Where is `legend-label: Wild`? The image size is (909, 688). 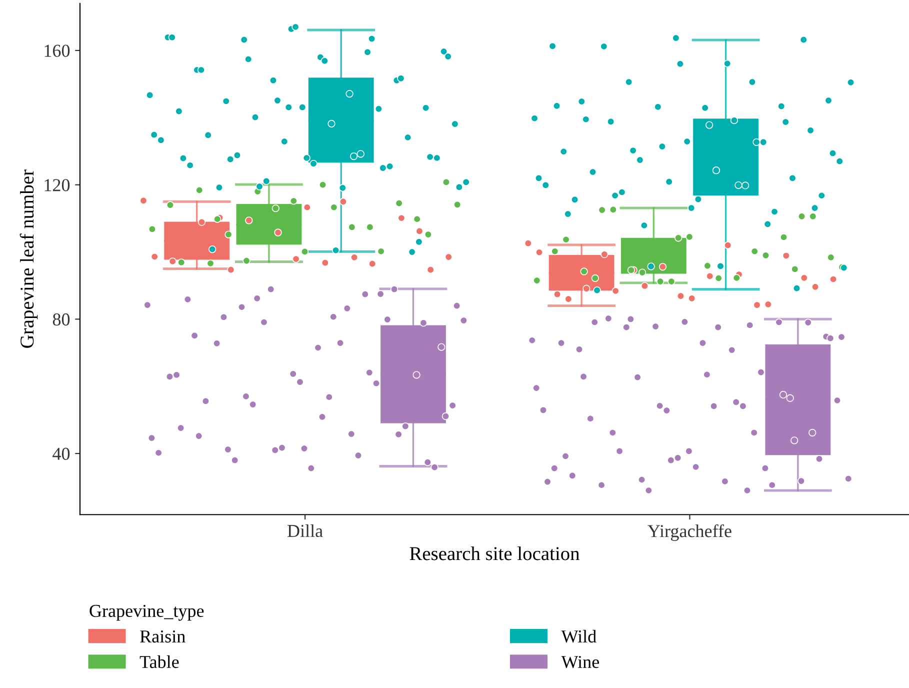
legend-label: Wild is located at coordinates (578, 636).